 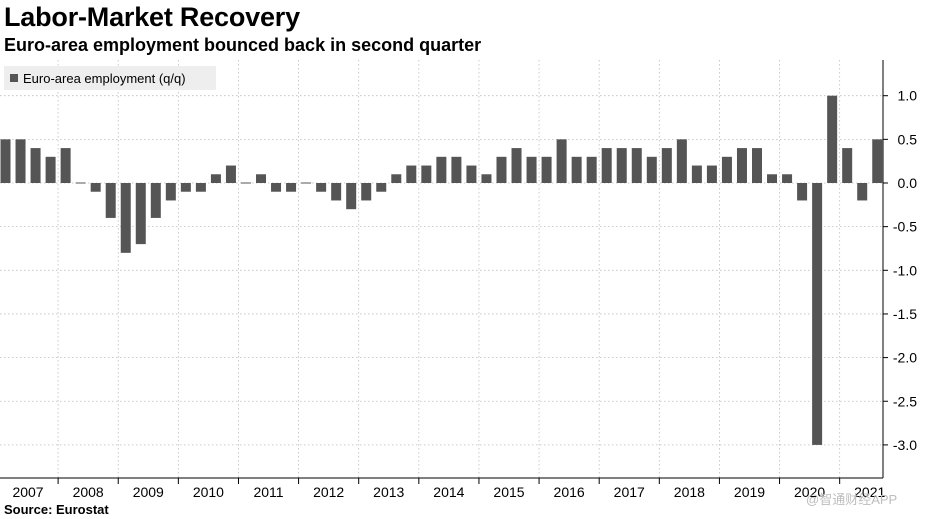 What do you see at coordinates (749, 492) in the screenshot?
I see `x-tick-label: 2019` at bounding box center [749, 492].